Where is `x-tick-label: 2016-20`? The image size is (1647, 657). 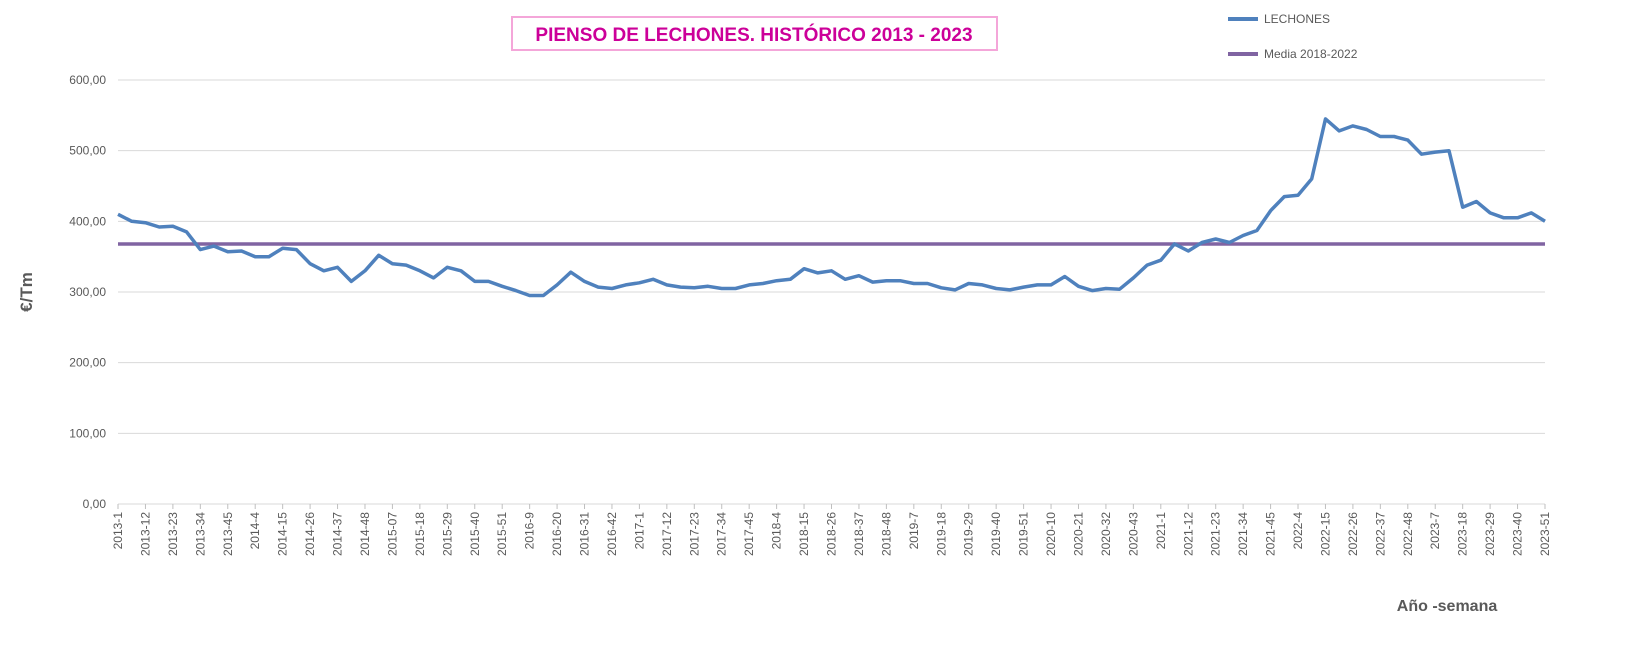
x-tick-label: 2016-20 is located at coordinates (557, 534).